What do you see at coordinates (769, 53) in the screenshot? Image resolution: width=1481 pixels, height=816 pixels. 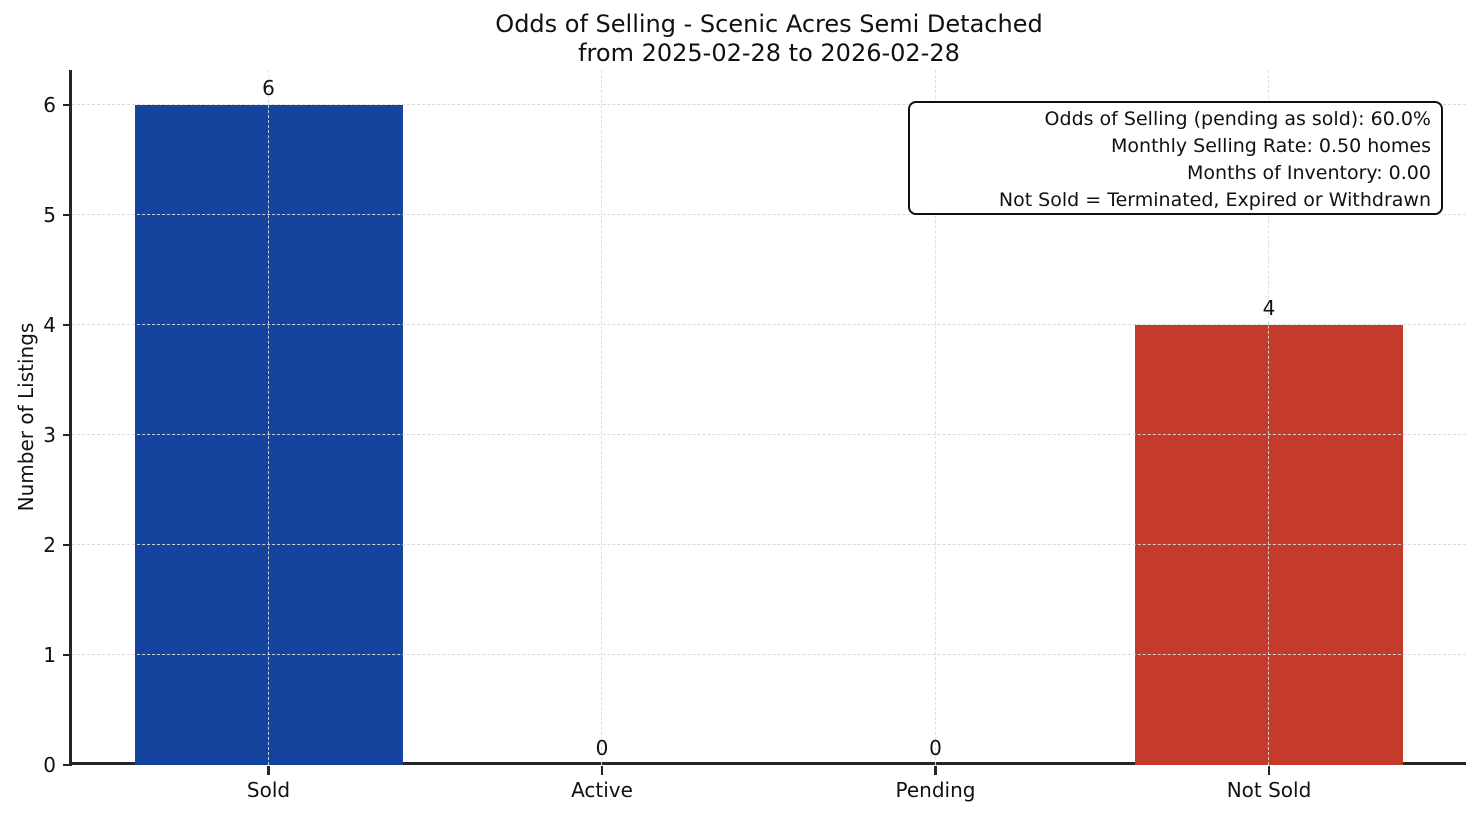 I see `chart-subtitle: from 2025-02-28 to 2026-02-28` at bounding box center [769, 53].